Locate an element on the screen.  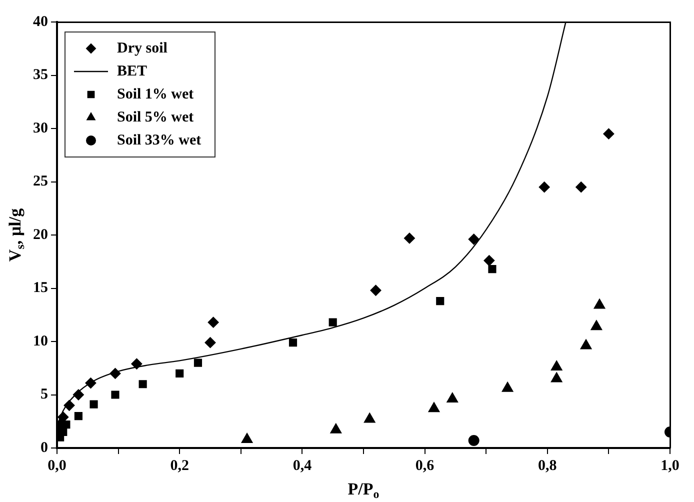
legend-label: BET is located at coordinates (132, 71).